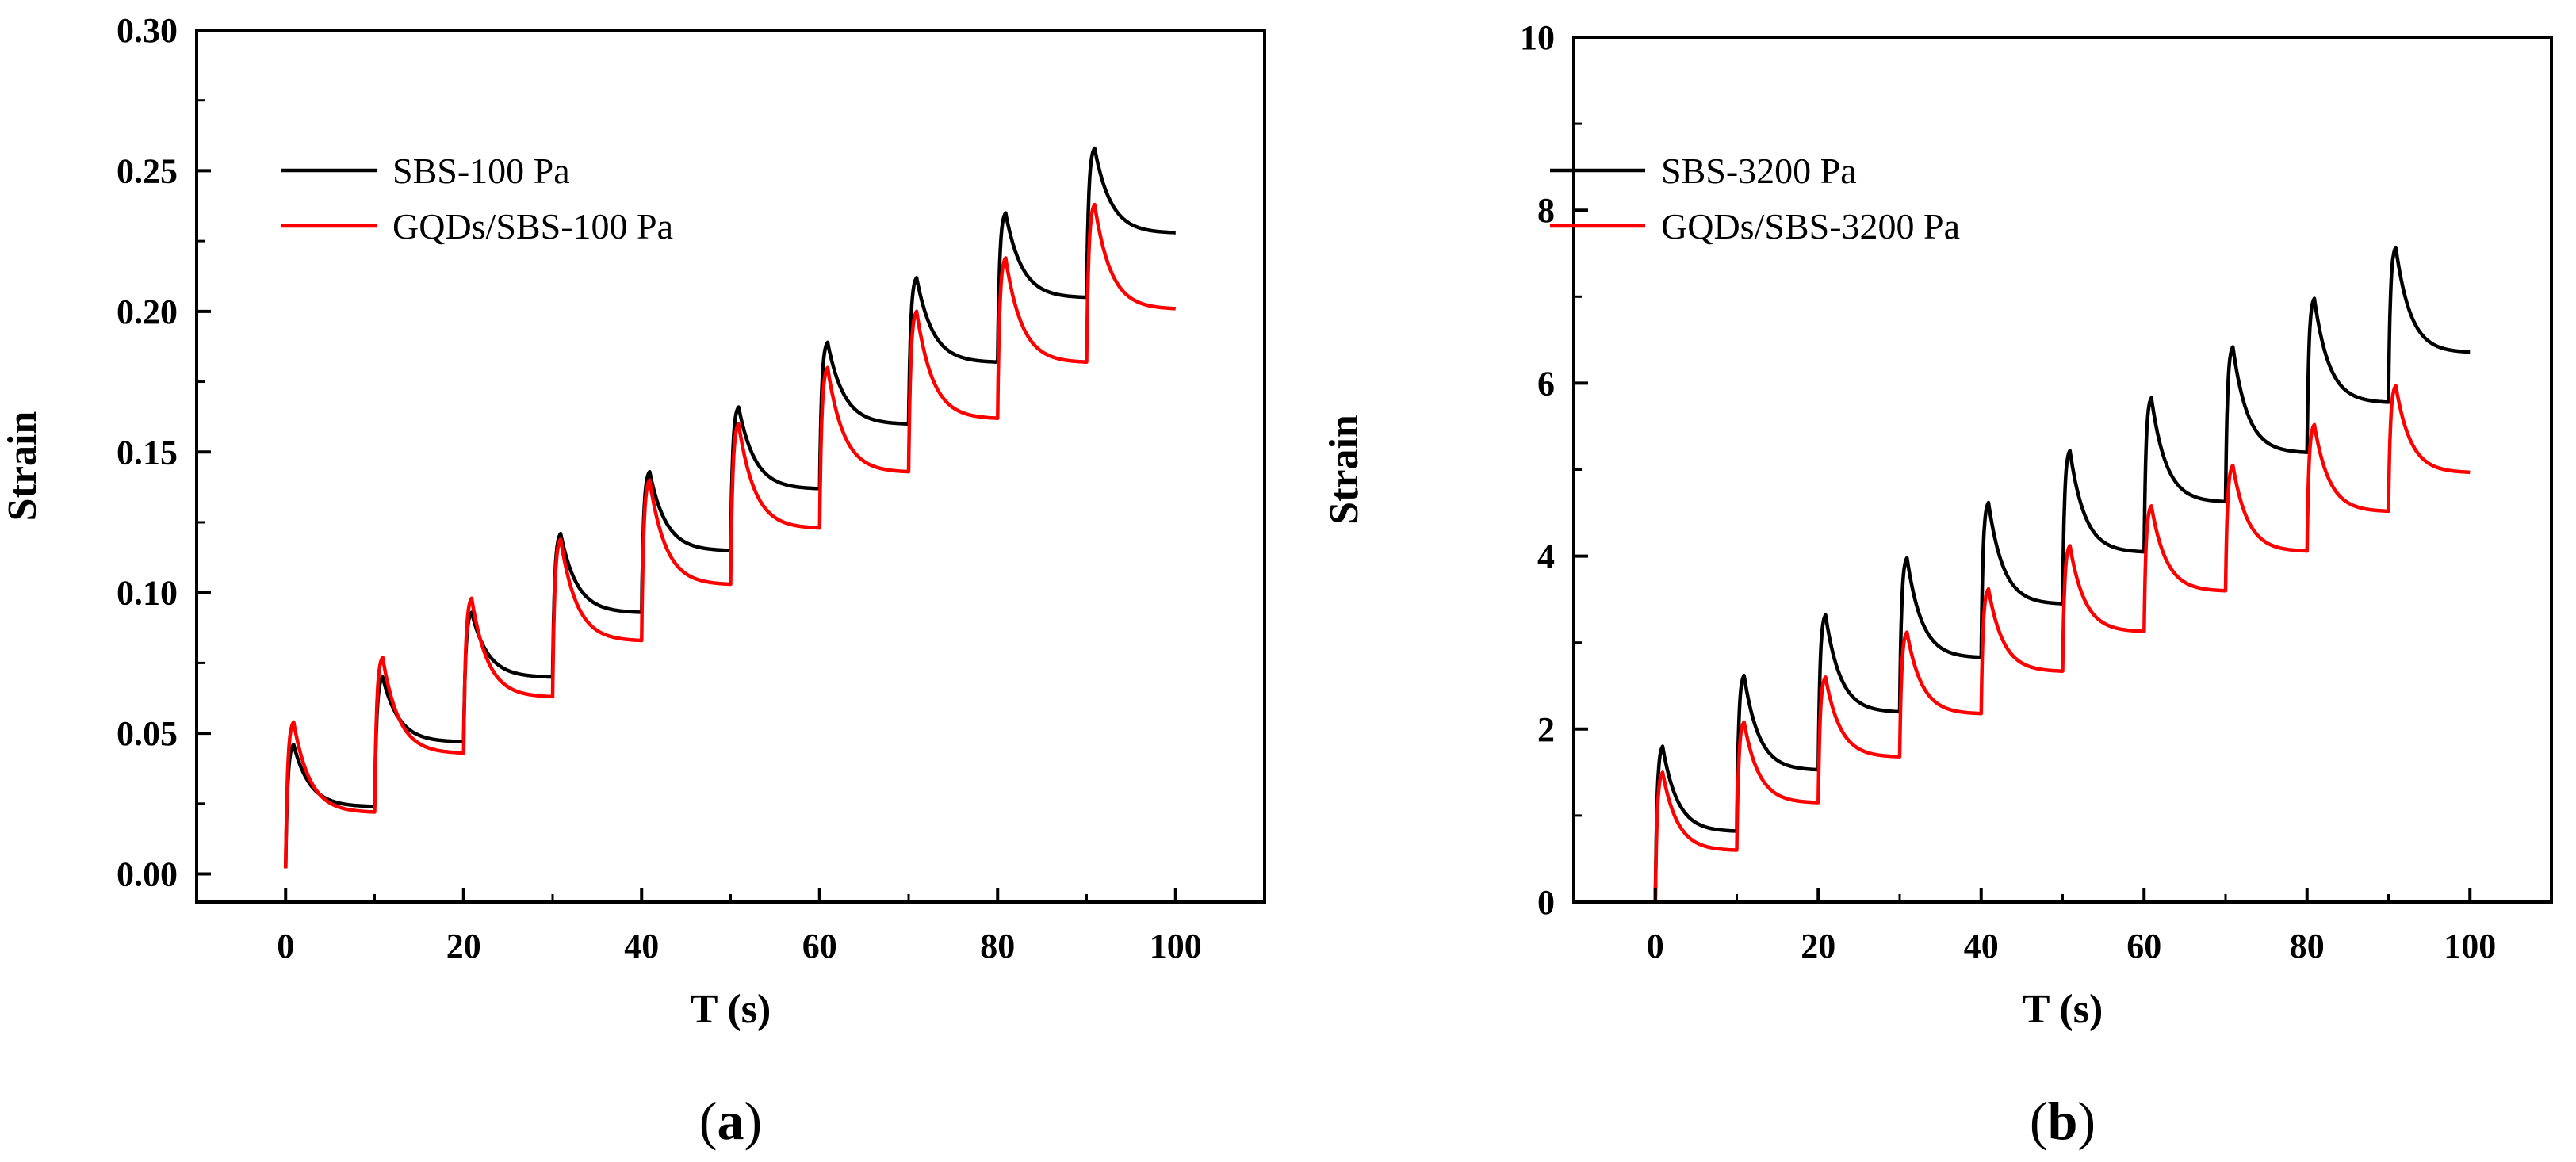  I want to click on series-line-gqds-sbs, so click(2062, 643).